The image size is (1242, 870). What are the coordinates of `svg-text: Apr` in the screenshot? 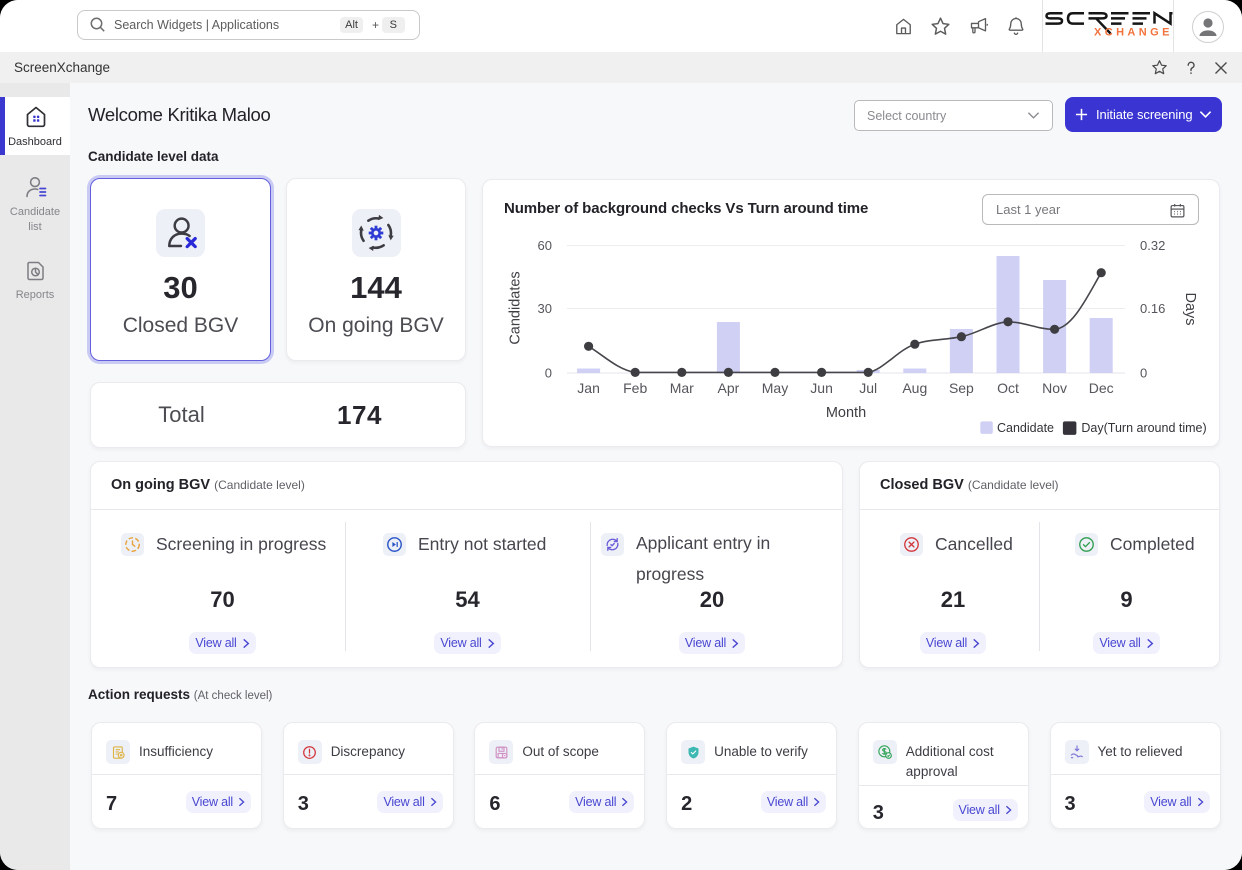 It's located at (729, 388).